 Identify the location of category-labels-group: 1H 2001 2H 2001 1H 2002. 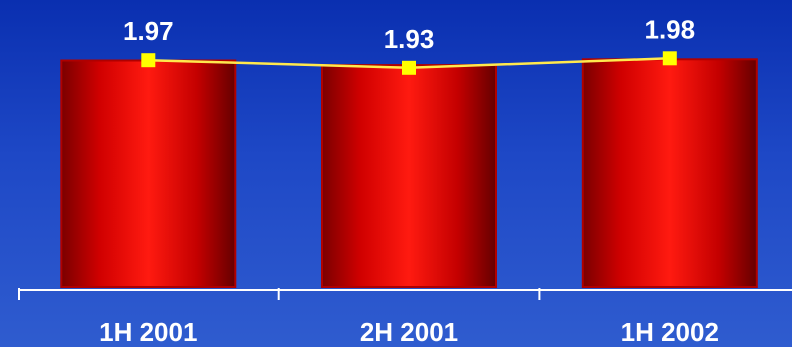
(409, 332).